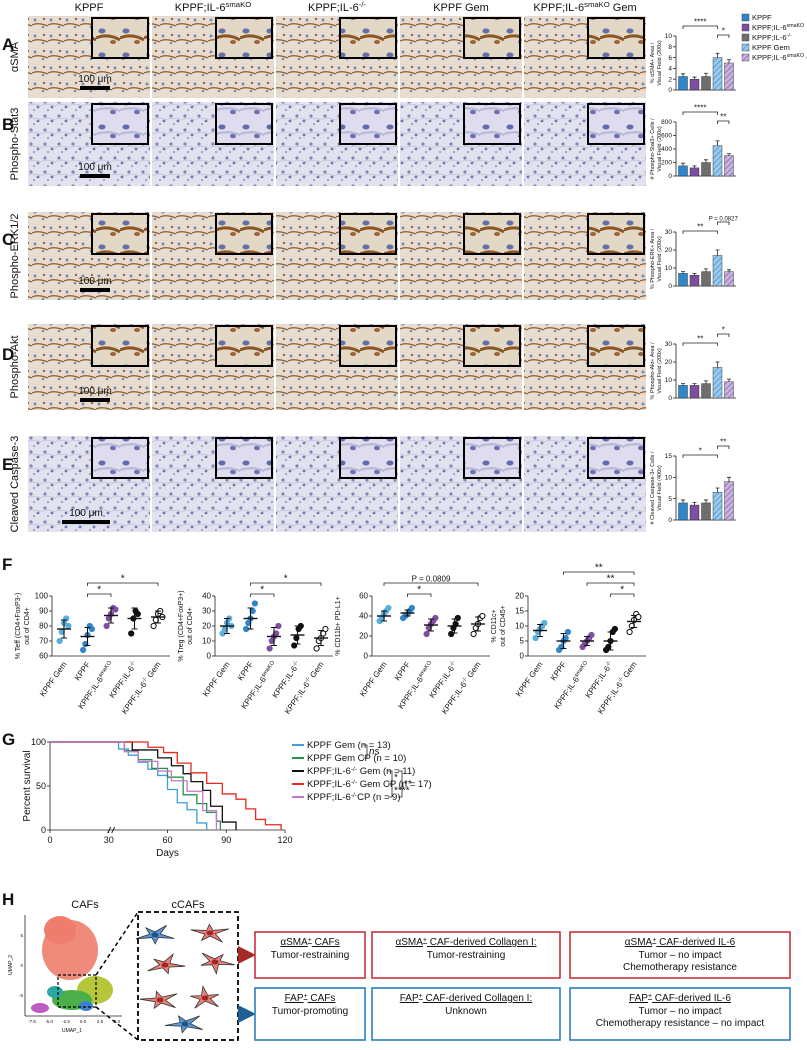  Describe the element at coordinates (8, 899) in the screenshot. I see `panel-letter: H` at that location.